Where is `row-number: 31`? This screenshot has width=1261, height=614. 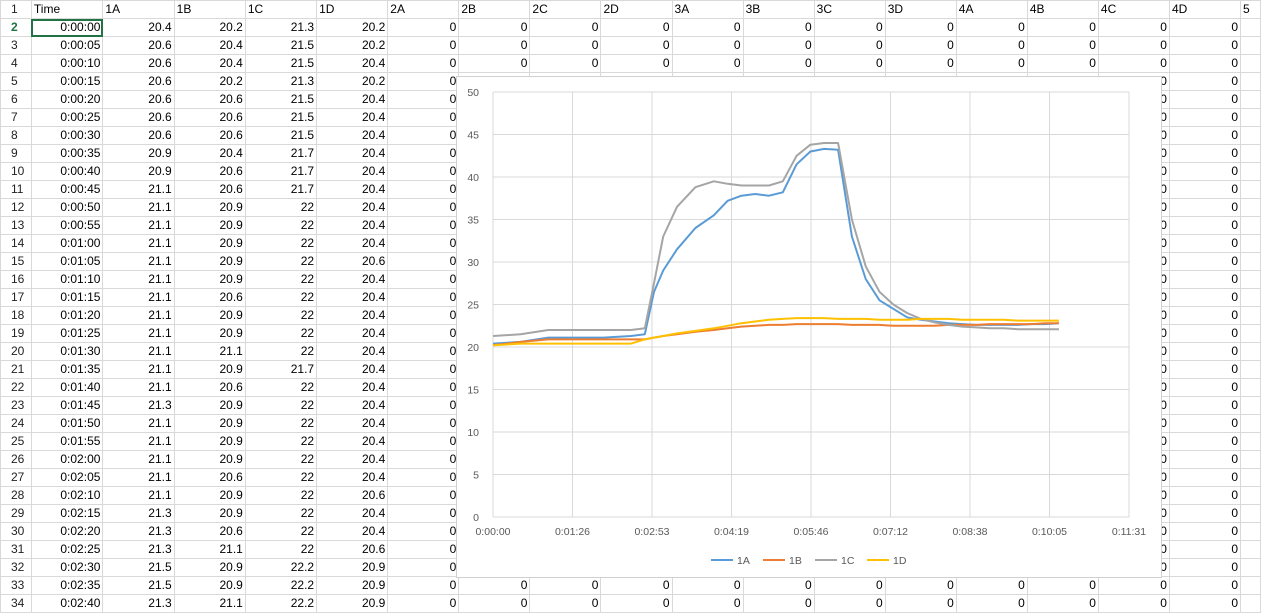
row-number: 31 is located at coordinates (16, 549).